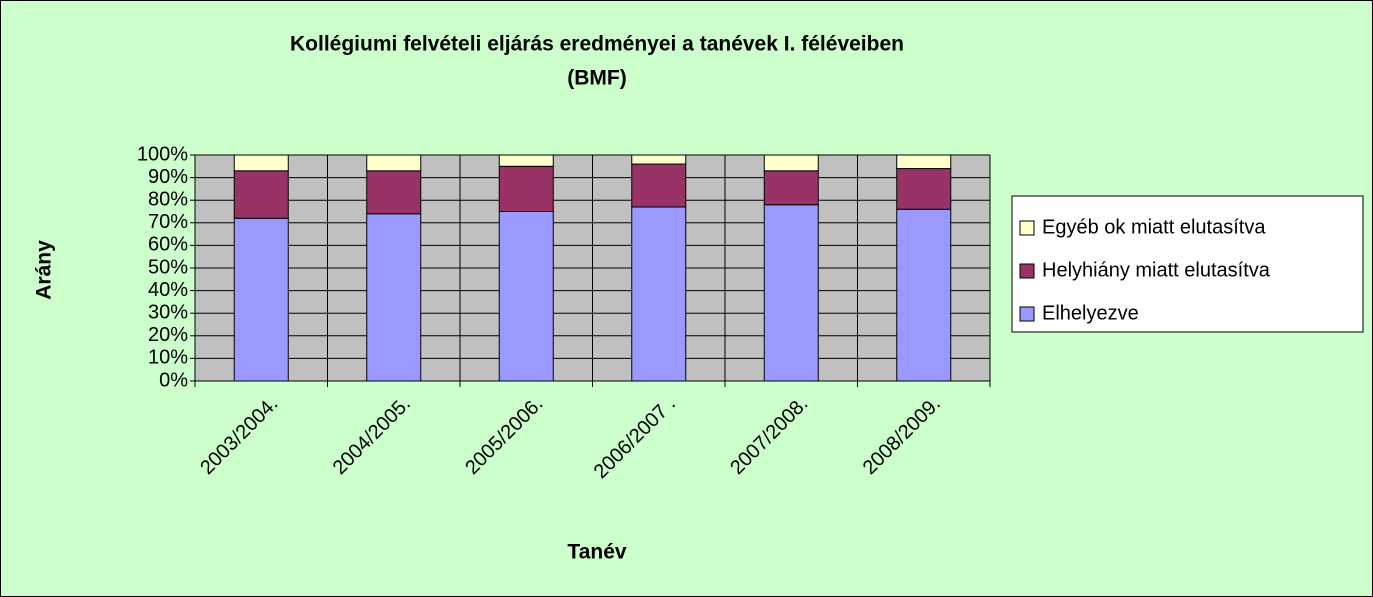  What do you see at coordinates (44, 270) in the screenshot?
I see `y-axis-label: Arány` at bounding box center [44, 270].